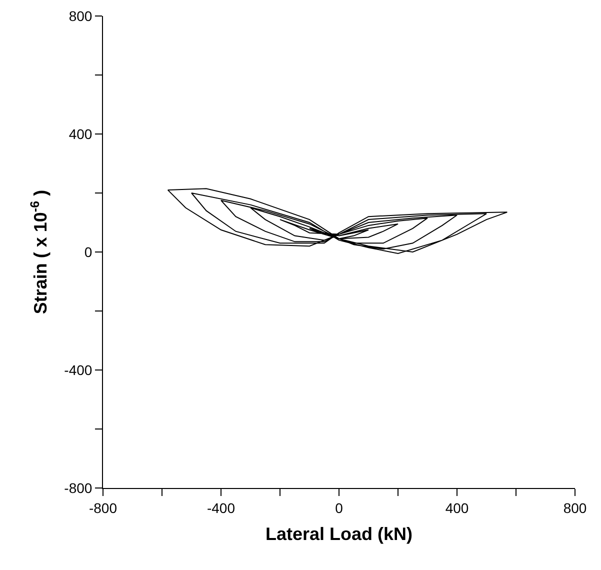 This screenshot has width=601, height=570. I want to click on x-axis-title: Lateral Load (kN), so click(339, 534).